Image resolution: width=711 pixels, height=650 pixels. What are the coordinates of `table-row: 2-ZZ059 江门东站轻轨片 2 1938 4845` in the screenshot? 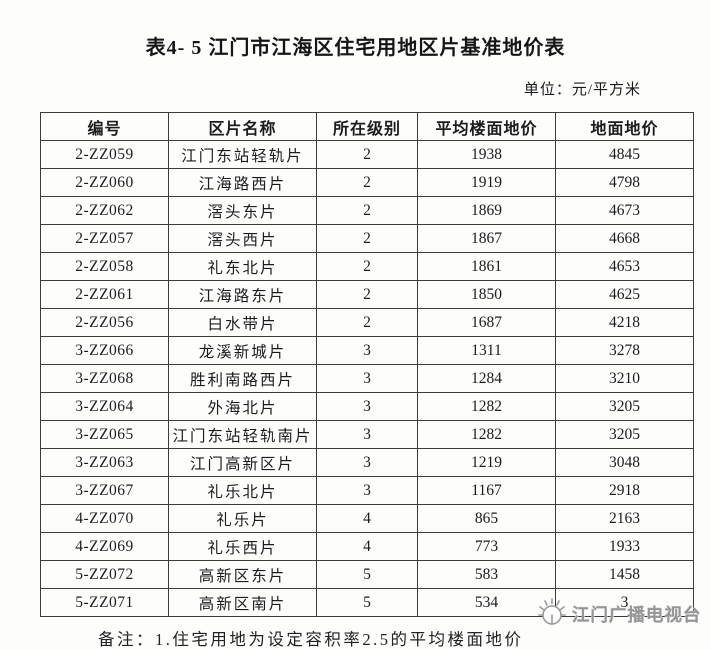 It's located at (367, 154).